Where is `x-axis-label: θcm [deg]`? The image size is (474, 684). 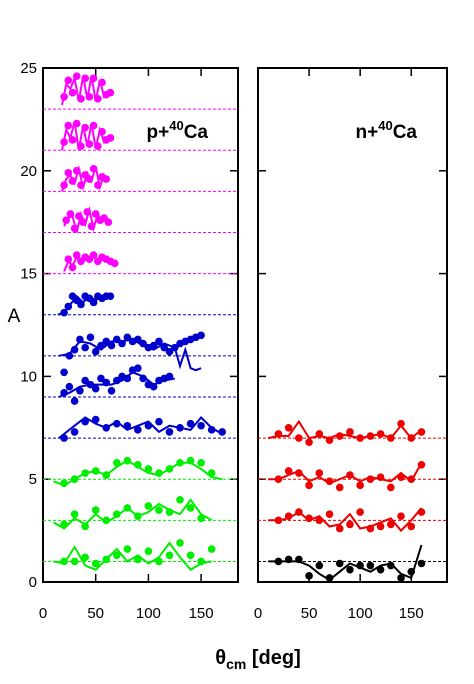
x-axis-label: θcm [deg] is located at coordinates (257, 659).